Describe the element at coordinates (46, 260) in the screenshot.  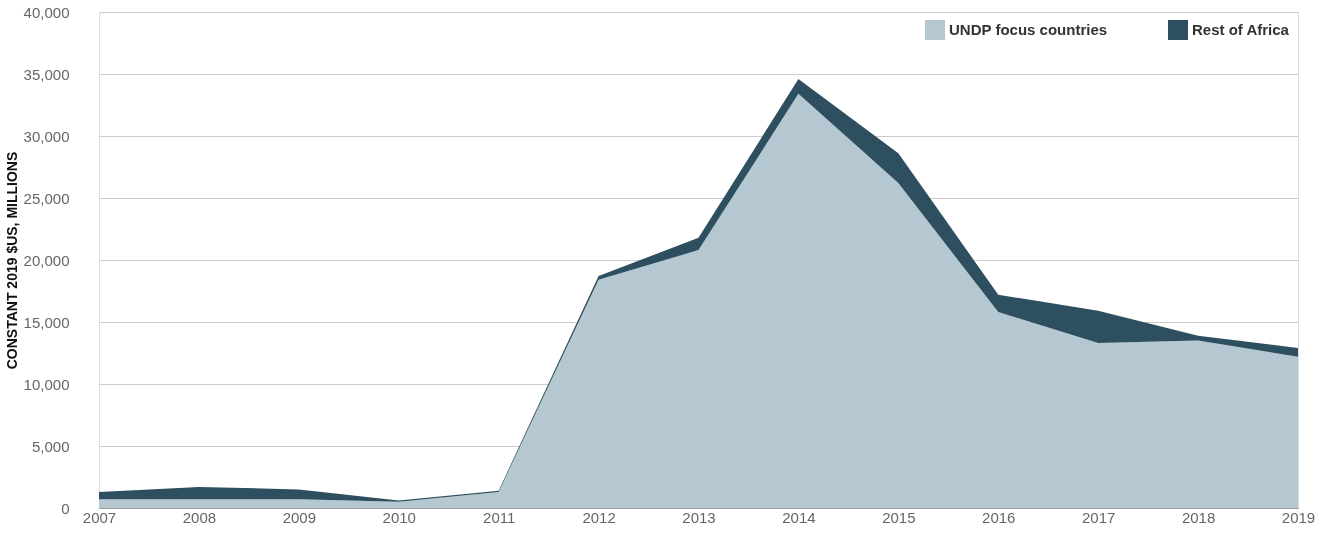
I see `y-tick-label: 20,000` at that location.